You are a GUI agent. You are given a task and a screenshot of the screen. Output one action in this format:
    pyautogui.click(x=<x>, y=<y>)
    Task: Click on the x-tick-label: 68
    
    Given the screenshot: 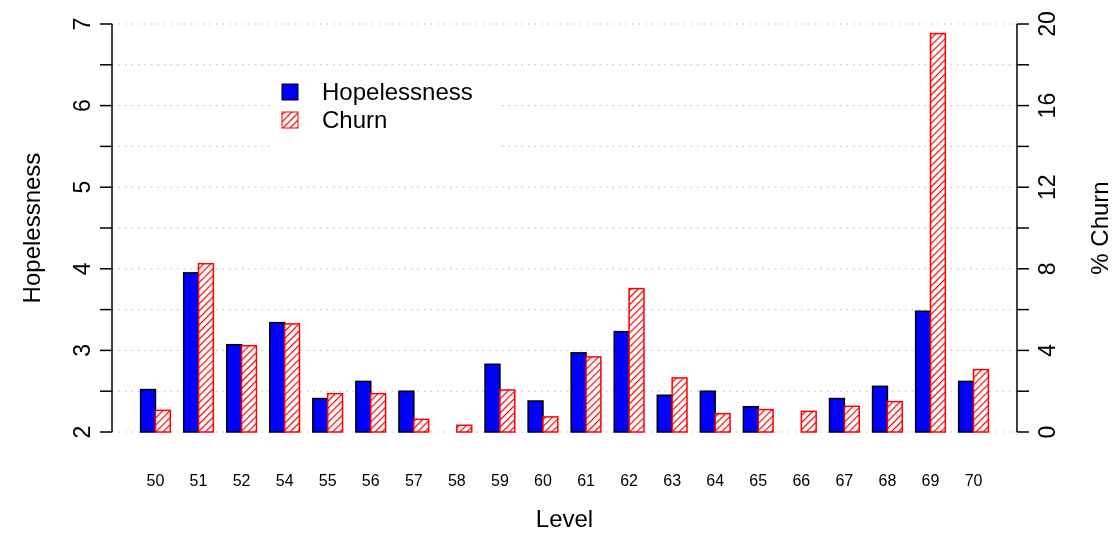 What is the action you would take?
    pyautogui.click(x=887, y=480)
    